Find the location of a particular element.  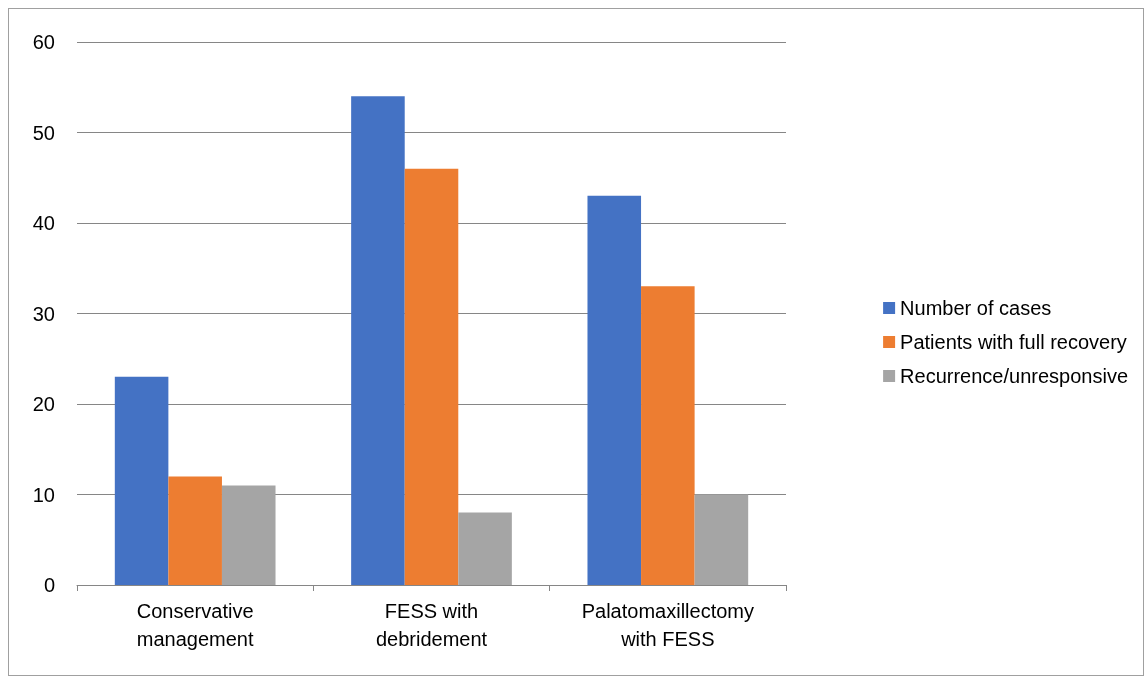

y-tick-label: 0 is located at coordinates (49, 585).